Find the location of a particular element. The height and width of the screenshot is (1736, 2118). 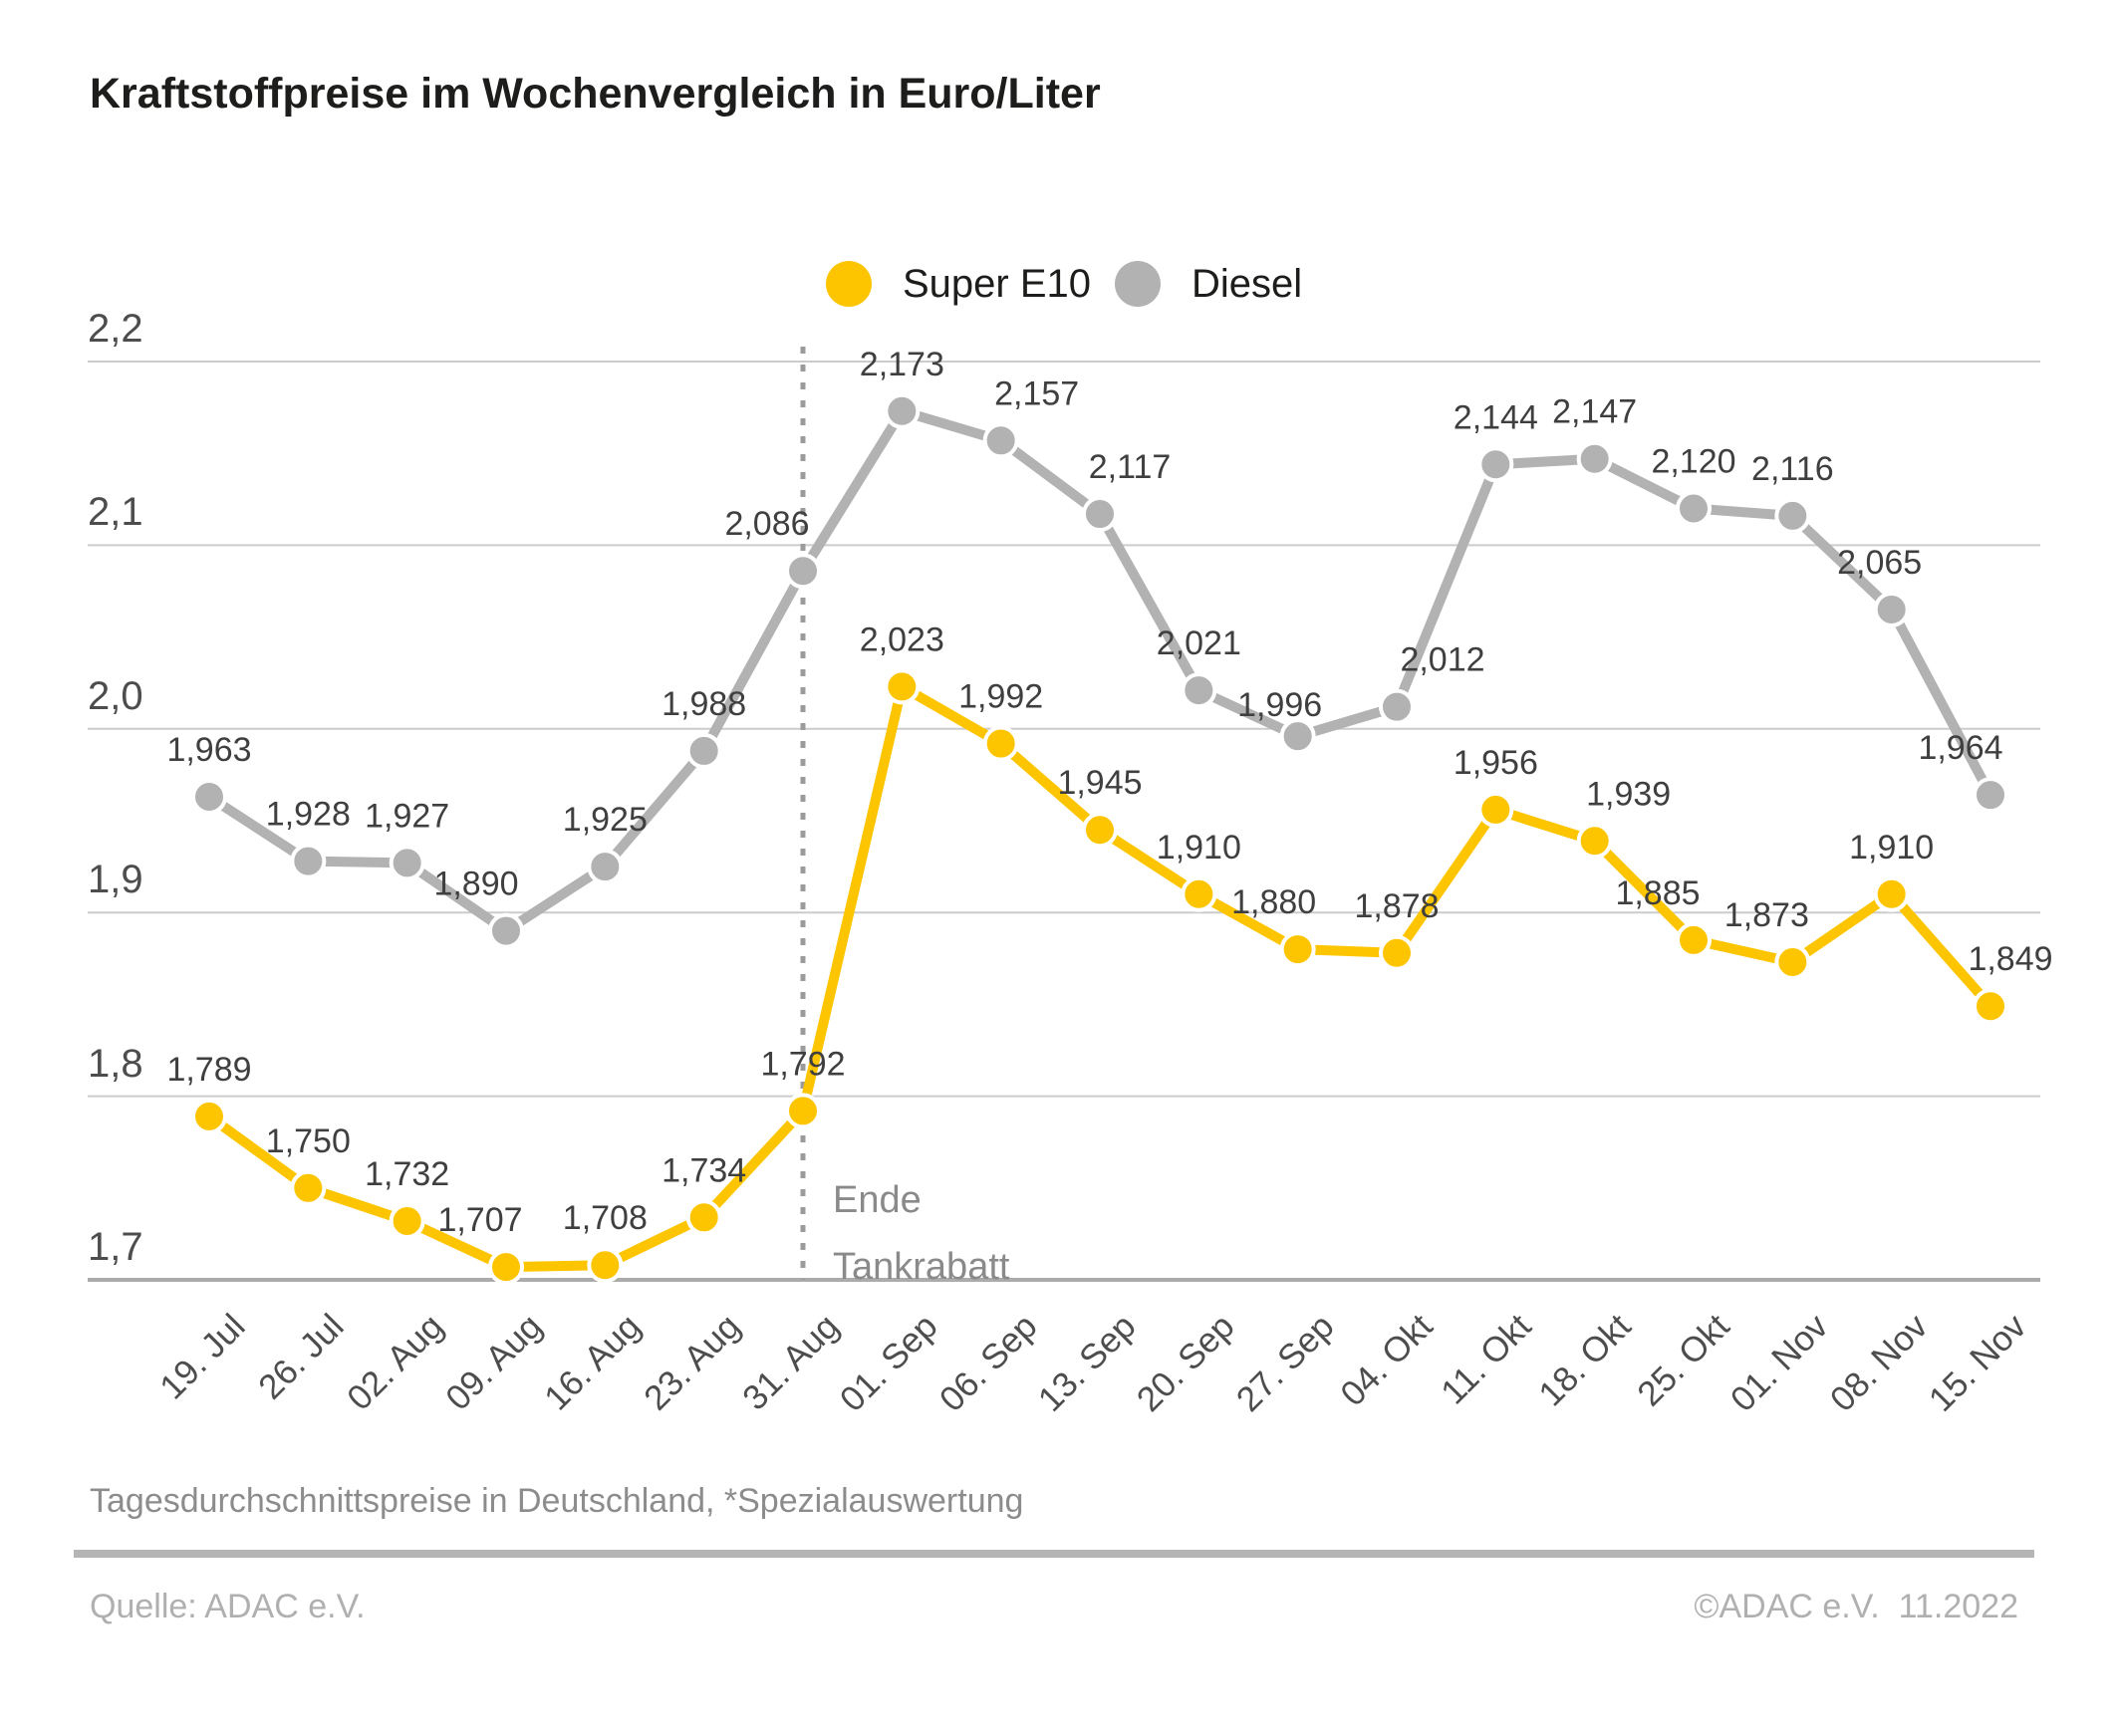

super-e10-legend-dot-icon is located at coordinates (849, 284).